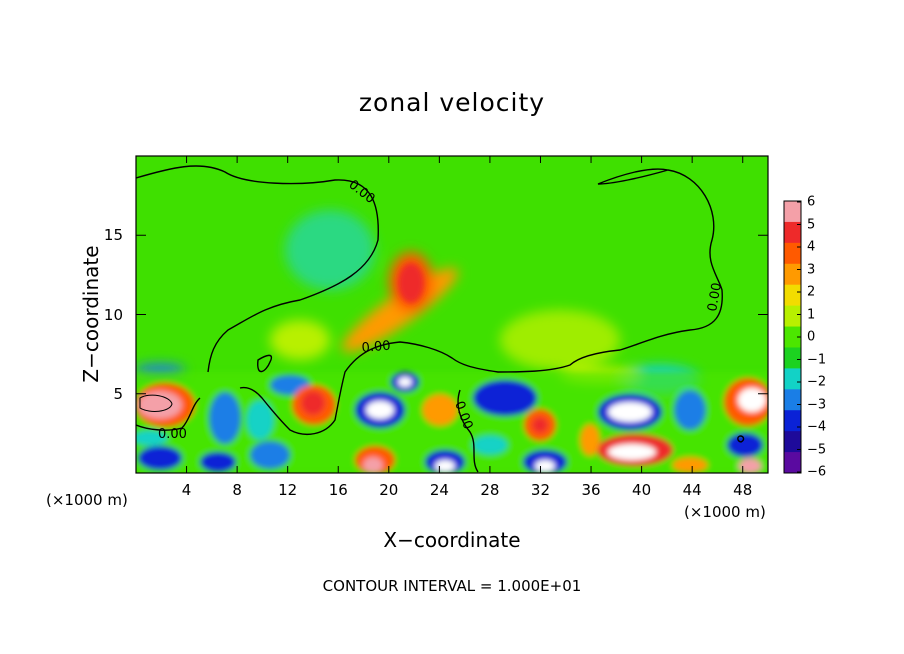  Describe the element at coordinates (817, 382) in the screenshot. I see `colorbar-label: −2` at that location.